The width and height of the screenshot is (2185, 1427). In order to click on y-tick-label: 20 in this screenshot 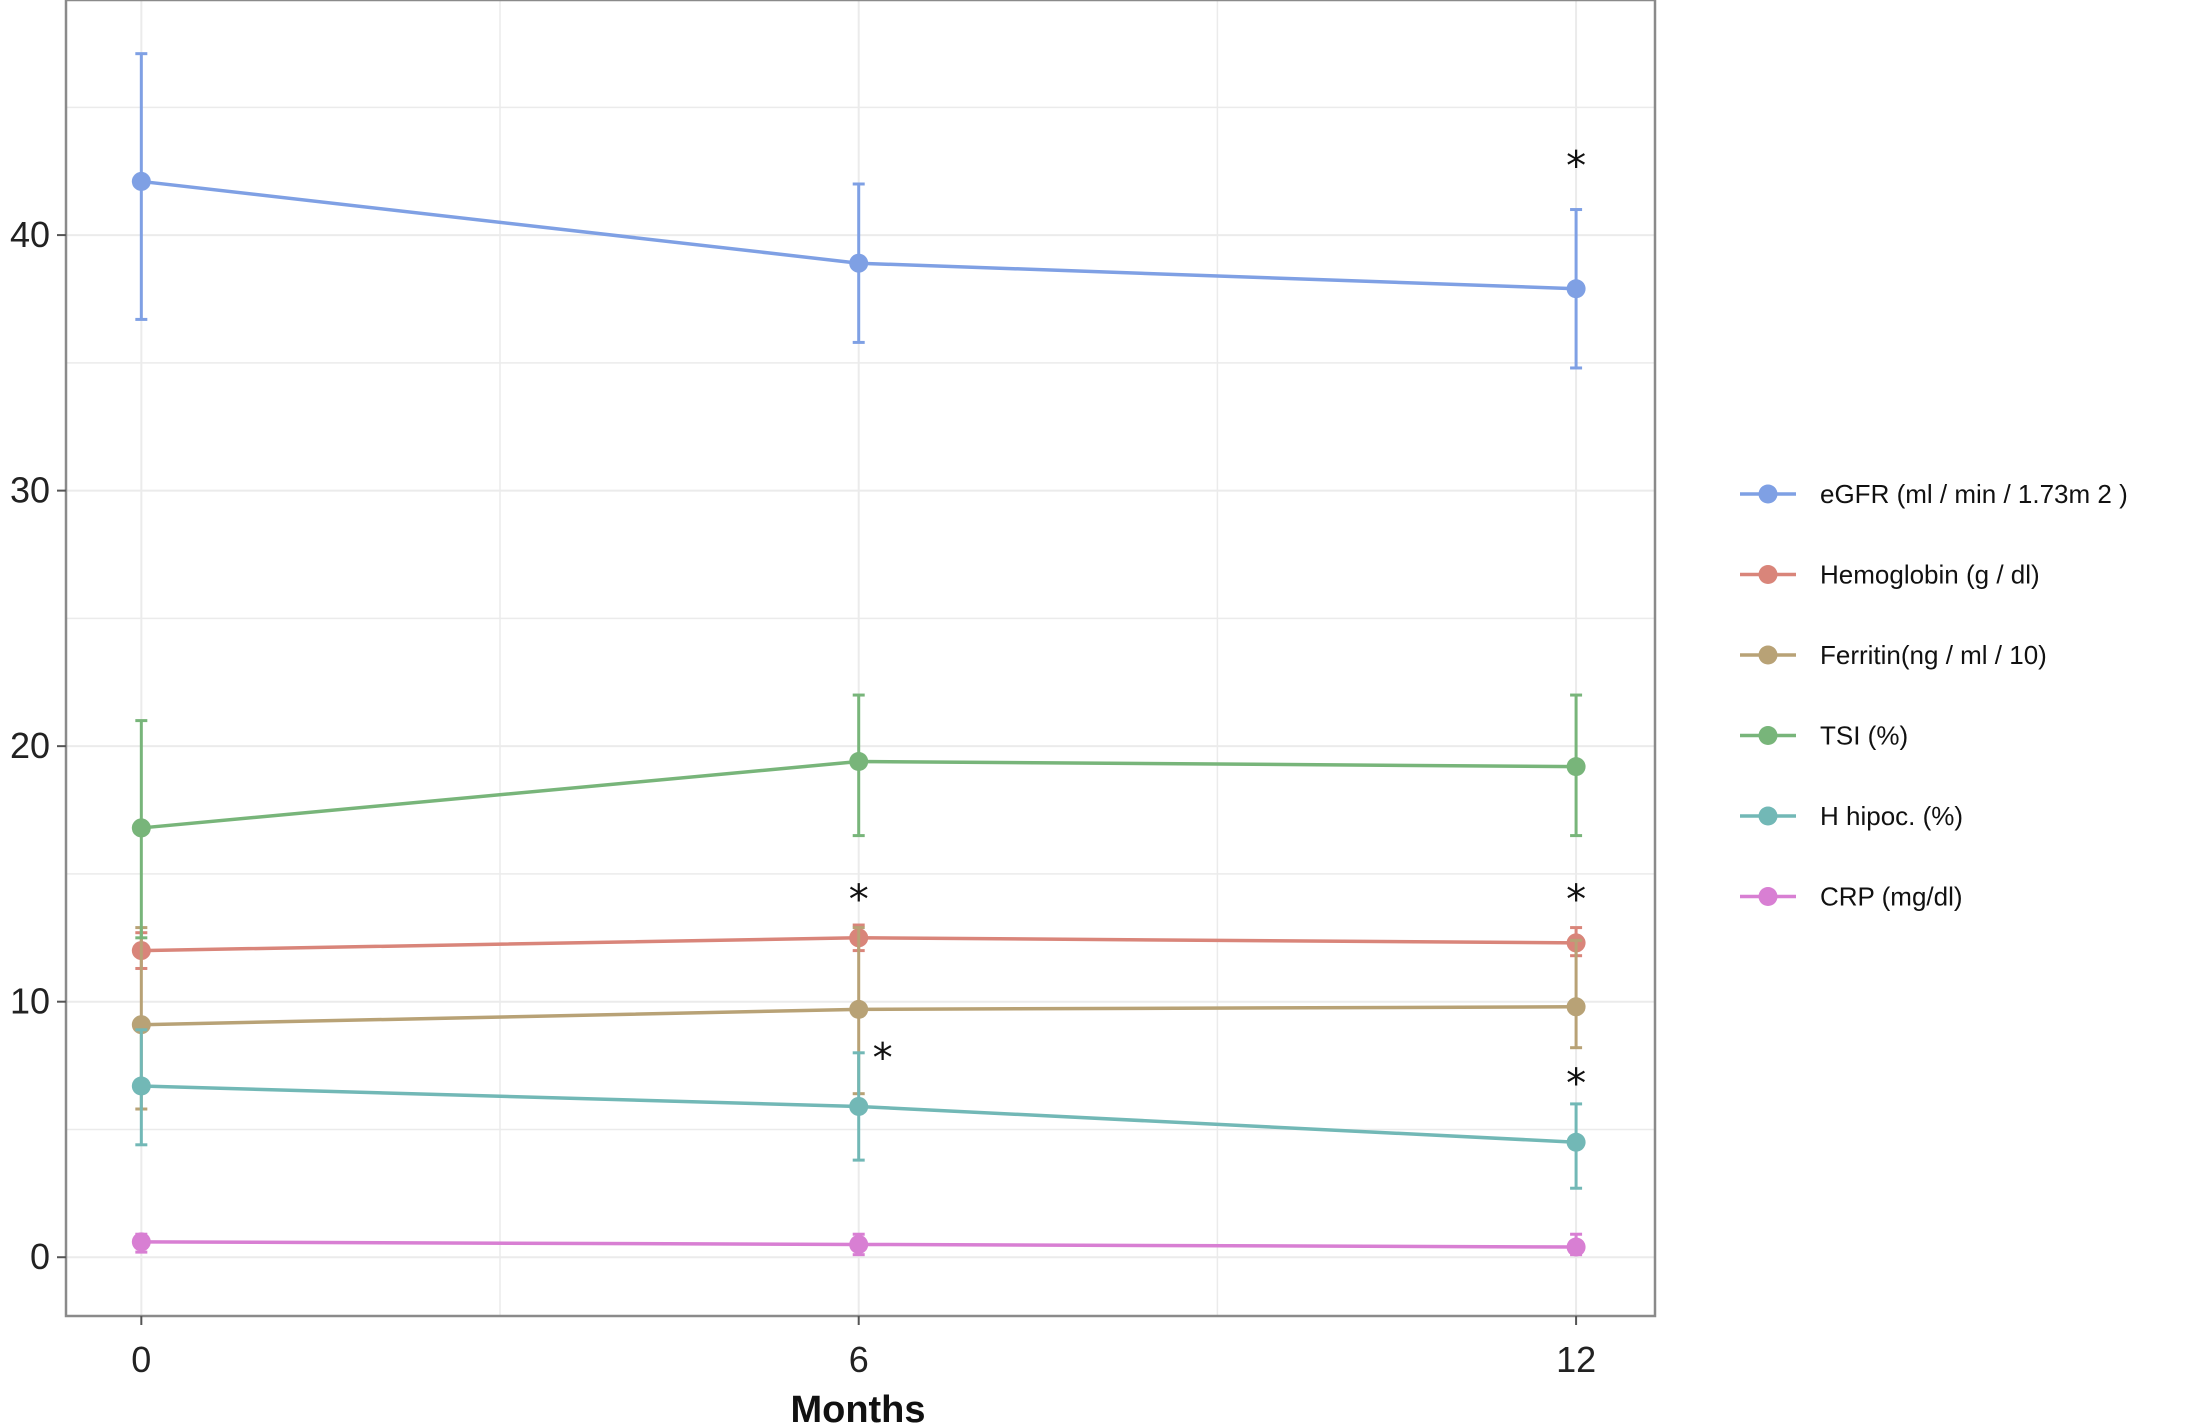, I will do `click(30, 745)`.